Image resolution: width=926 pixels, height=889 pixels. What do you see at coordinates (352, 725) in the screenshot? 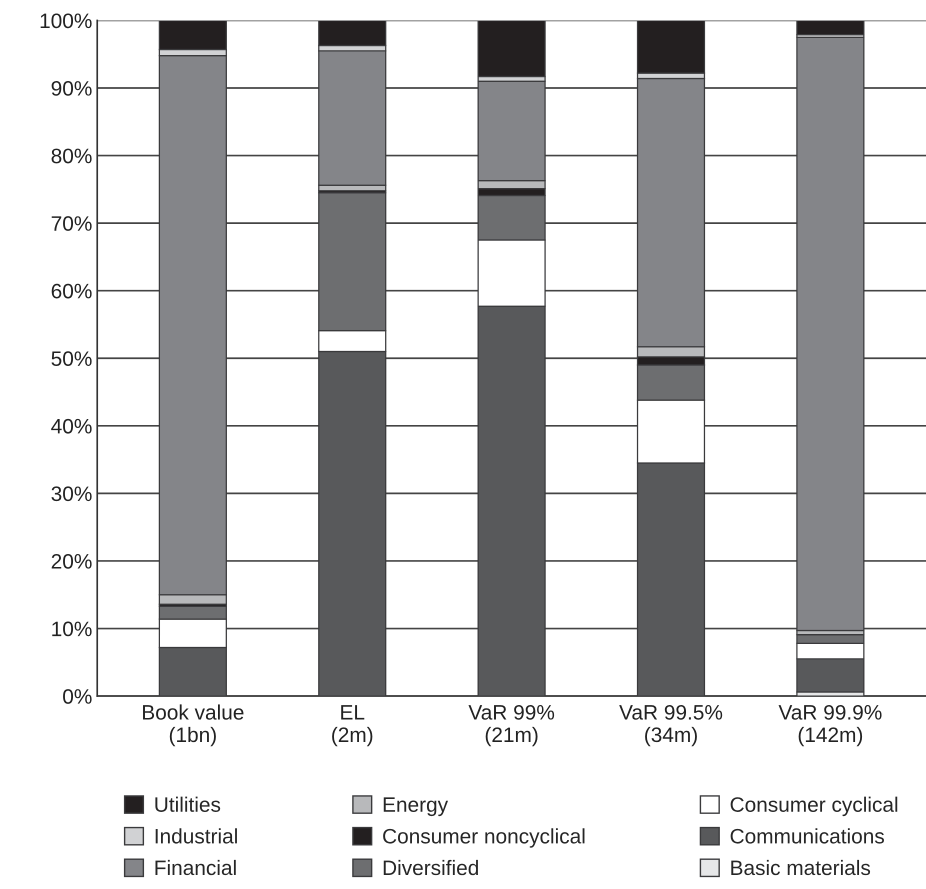
I see `x-tick-label: EL (2m)` at bounding box center [352, 725].